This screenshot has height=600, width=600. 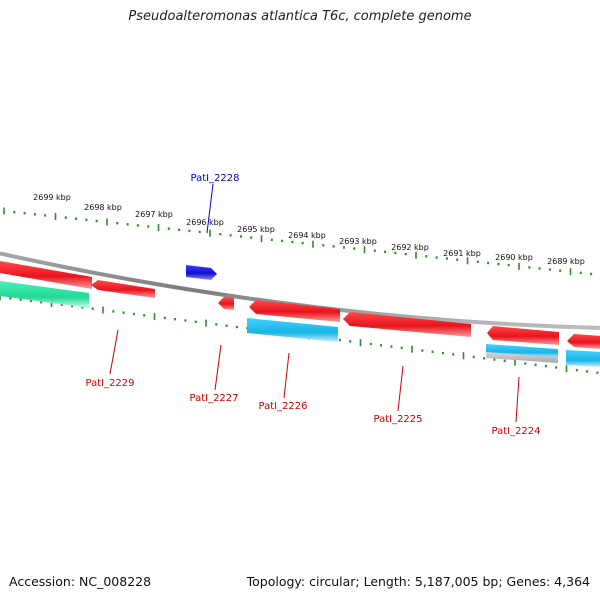 What do you see at coordinates (109, 383) in the screenshot?
I see `gene-label-patl-2229: PatI_2229` at bounding box center [109, 383].